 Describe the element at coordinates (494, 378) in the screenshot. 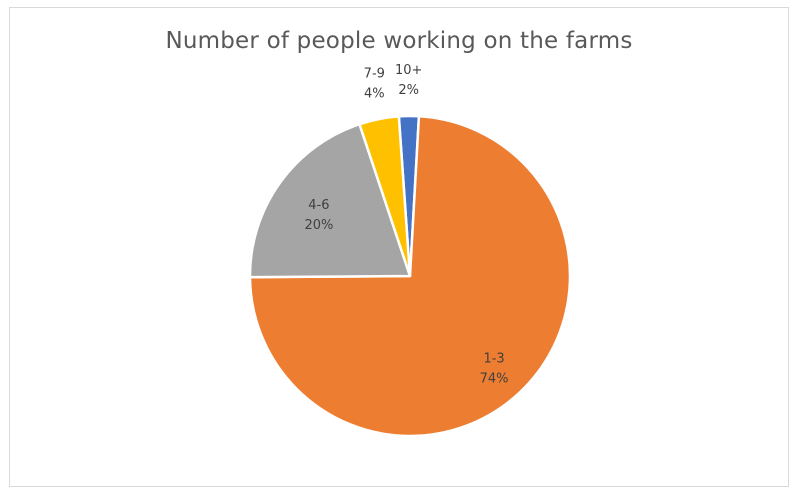

I see `slice-percent-label: 74%` at that location.